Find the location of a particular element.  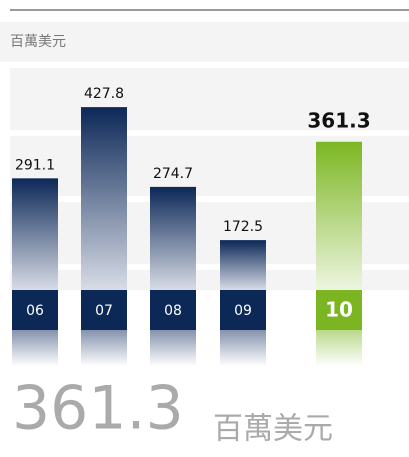

category-label: 08 is located at coordinates (173, 311).